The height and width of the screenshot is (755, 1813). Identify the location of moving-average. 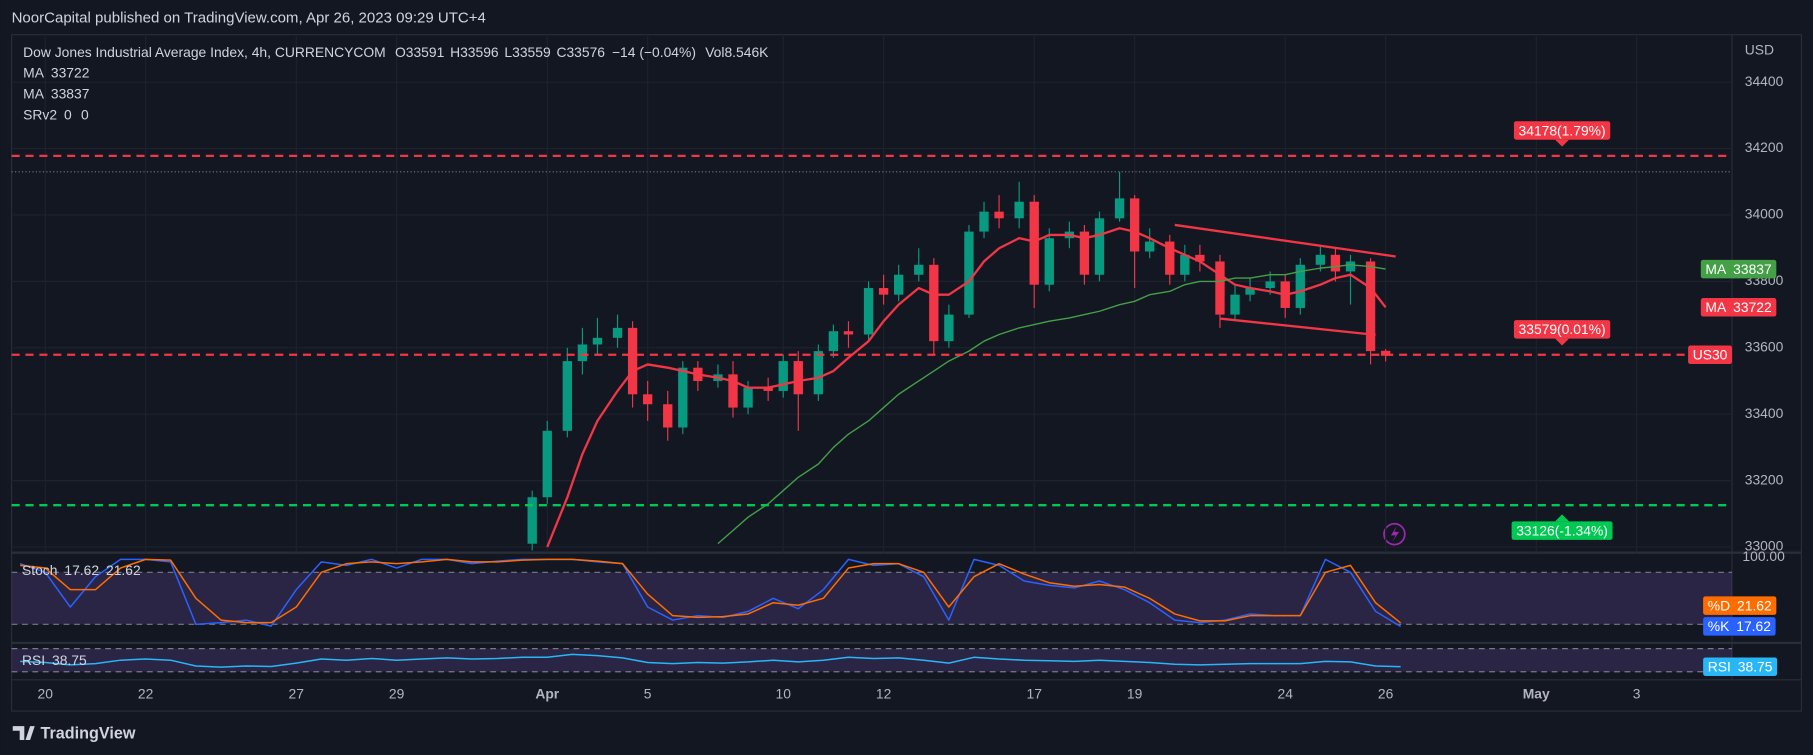
(1051, 404).